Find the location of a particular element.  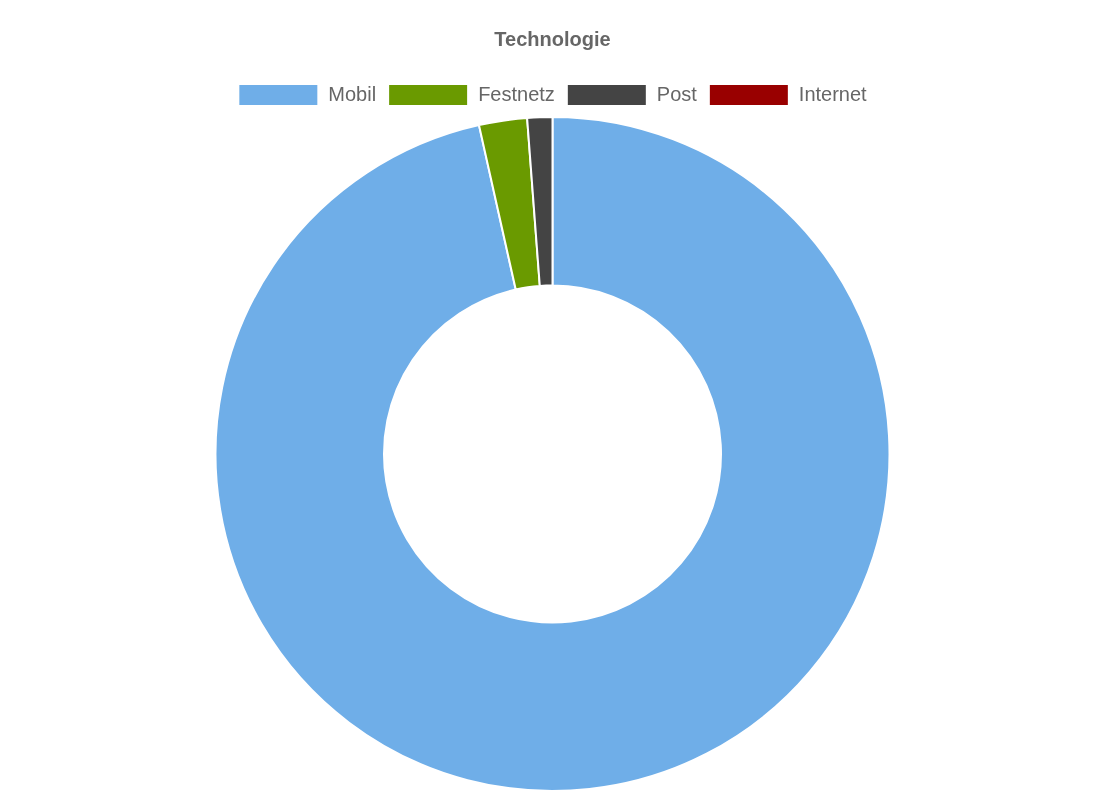

legend-label: Post is located at coordinates (677, 93).